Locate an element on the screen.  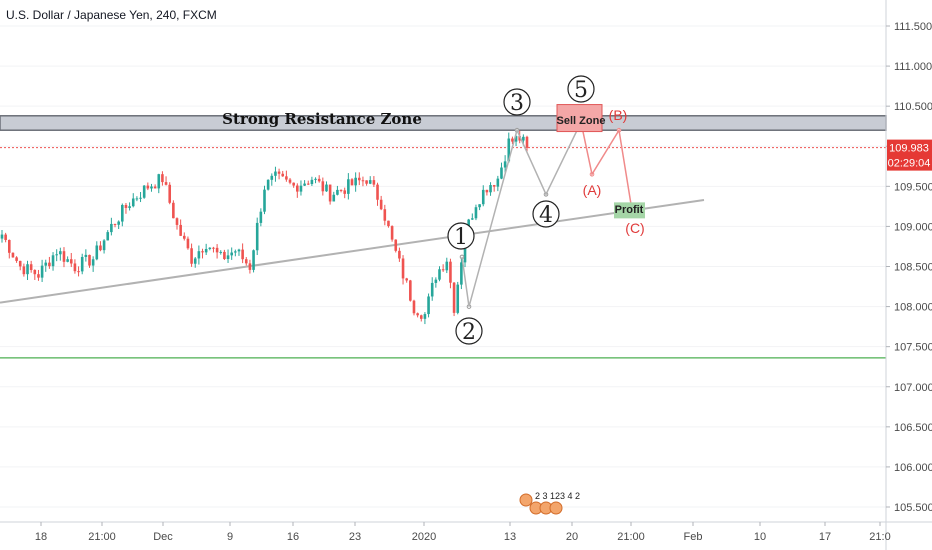
resistance-zone is located at coordinates (443, 123).